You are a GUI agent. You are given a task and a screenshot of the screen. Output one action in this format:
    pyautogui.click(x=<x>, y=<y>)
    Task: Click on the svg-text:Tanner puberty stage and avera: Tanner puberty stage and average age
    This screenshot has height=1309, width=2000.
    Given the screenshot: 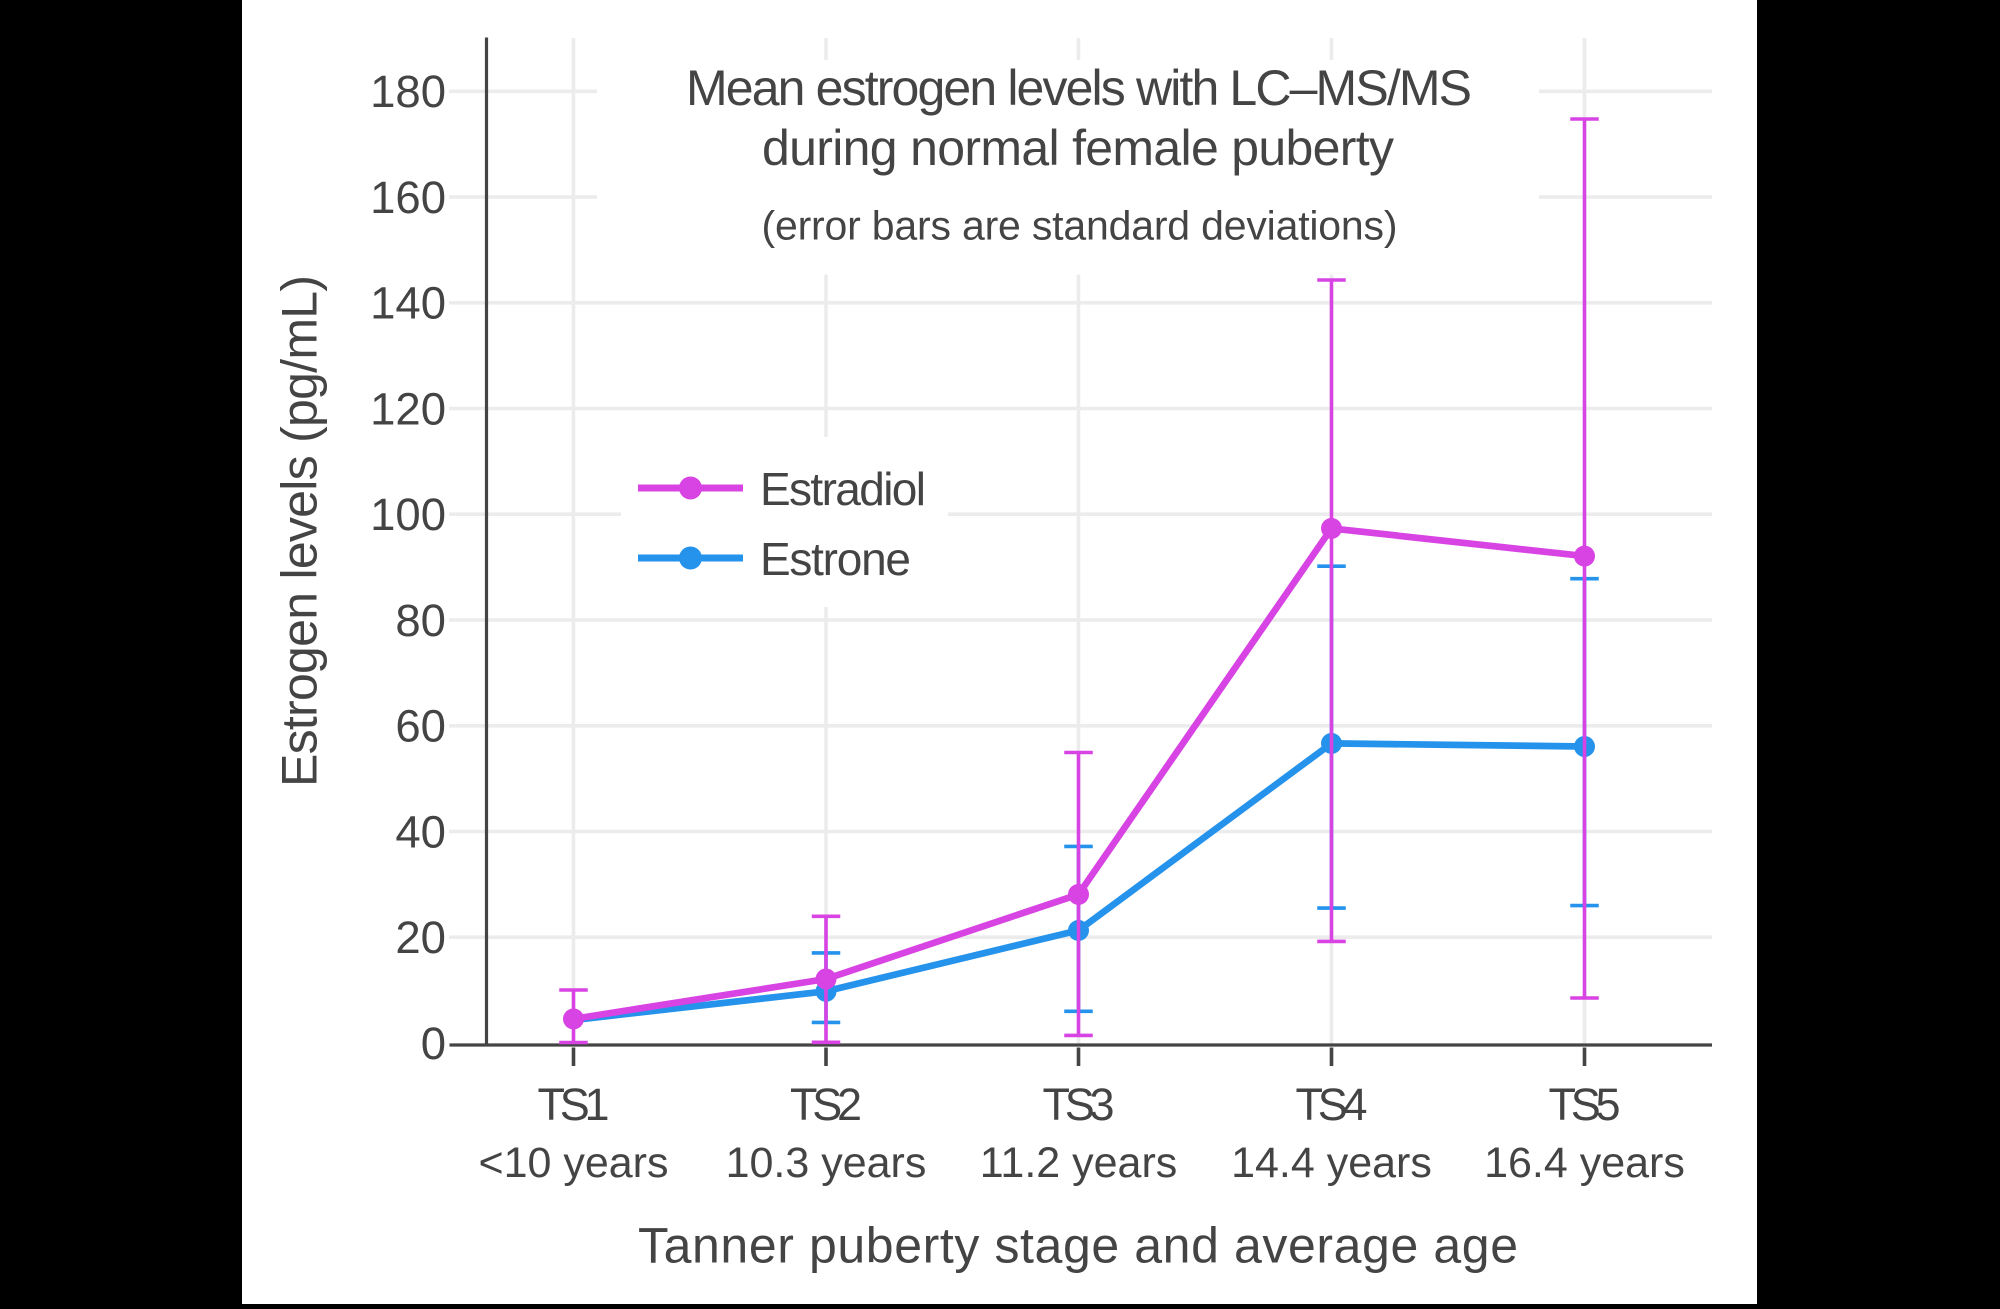 What is the action you would take?
    pyautogui.click(x=1078, y=1246)
    